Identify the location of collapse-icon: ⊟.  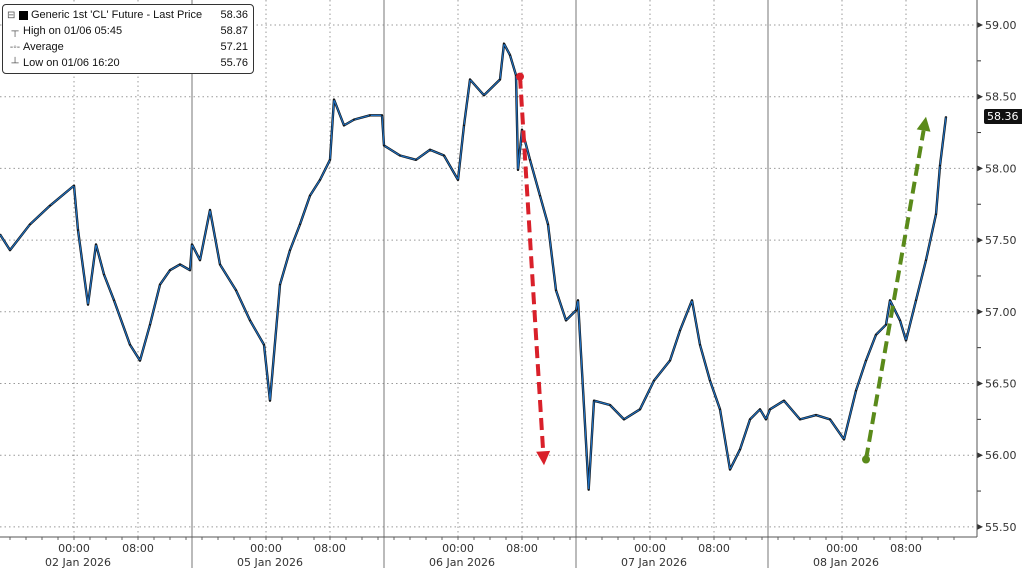
(11, 15).